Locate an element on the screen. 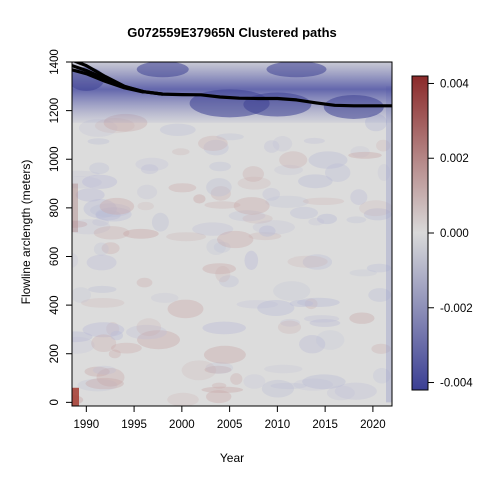 The height and width of the screenshot is (480, 480). heatmap-bands is located at coordinates (232, 92).